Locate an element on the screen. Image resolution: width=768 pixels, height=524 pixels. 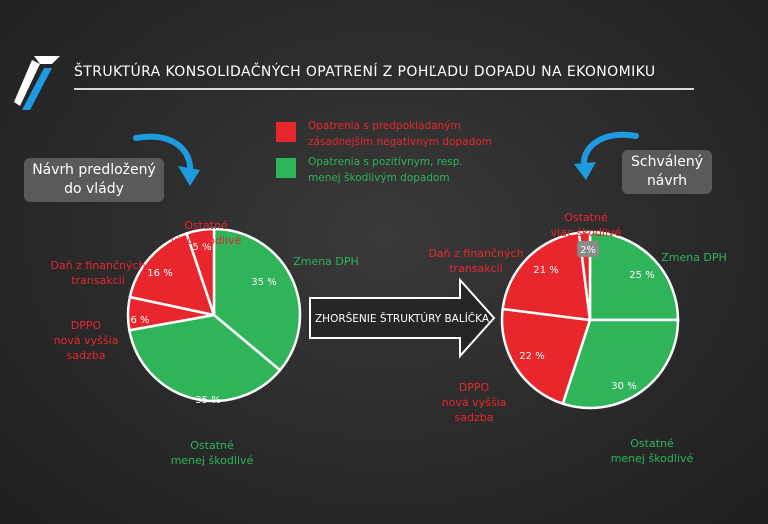
pie-0-category-label-1-line-0: Ostatné is located at coordinates (212, 445).